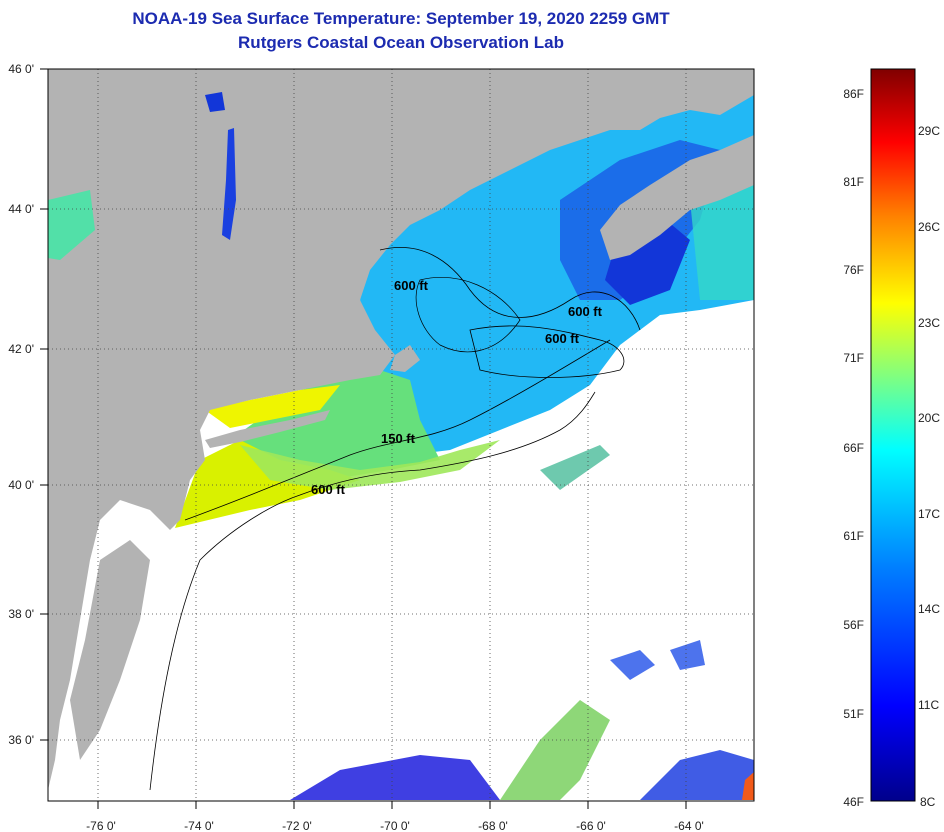 This screenshot has width=944, height=832. Describe the element at coordinates (21, 349) in the screenshot. I see `lat-label: 42 0'` at that location.